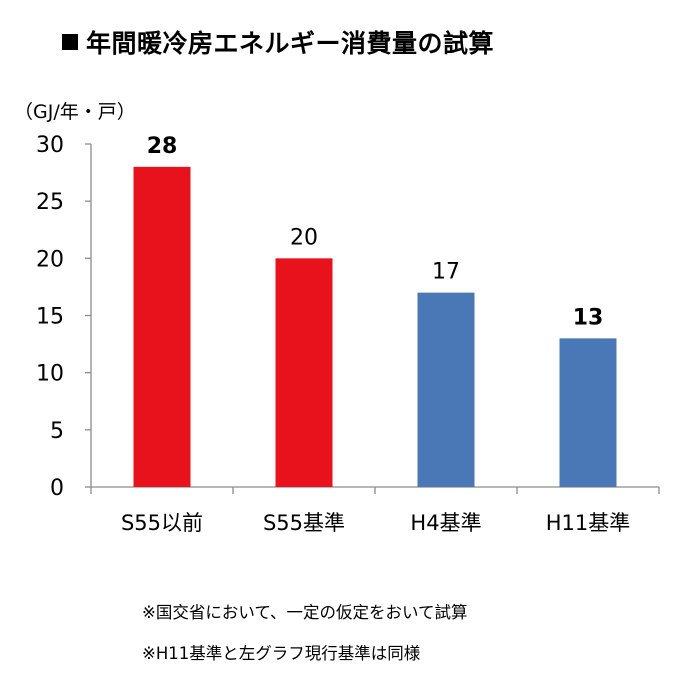 The width and height of the screenshot is (677, 676). What do you see at coordinates (304, 523) in the screenshot?
I see `category-label: S55基準` at bounding box center [304, 523].